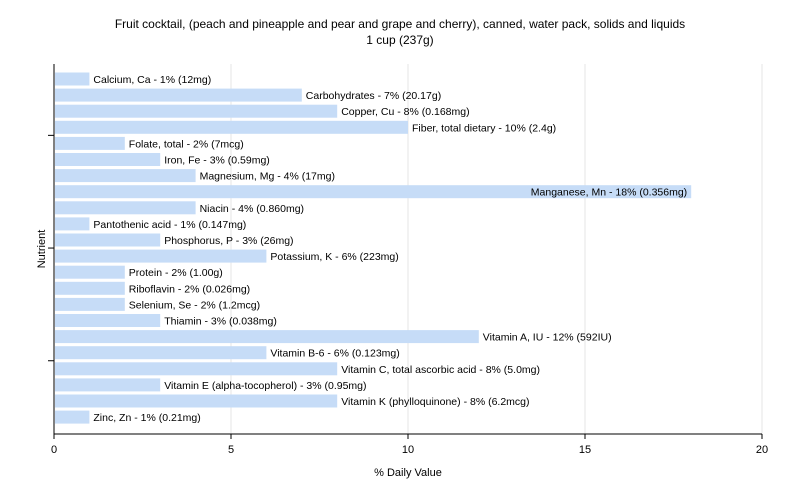  What do you see at coordinates (435, 402) in the screenshot?
I see `bar-label: Vitamin K (phylloquinone) - 8% (6.2mcg)` at bounding box center [435, 402].